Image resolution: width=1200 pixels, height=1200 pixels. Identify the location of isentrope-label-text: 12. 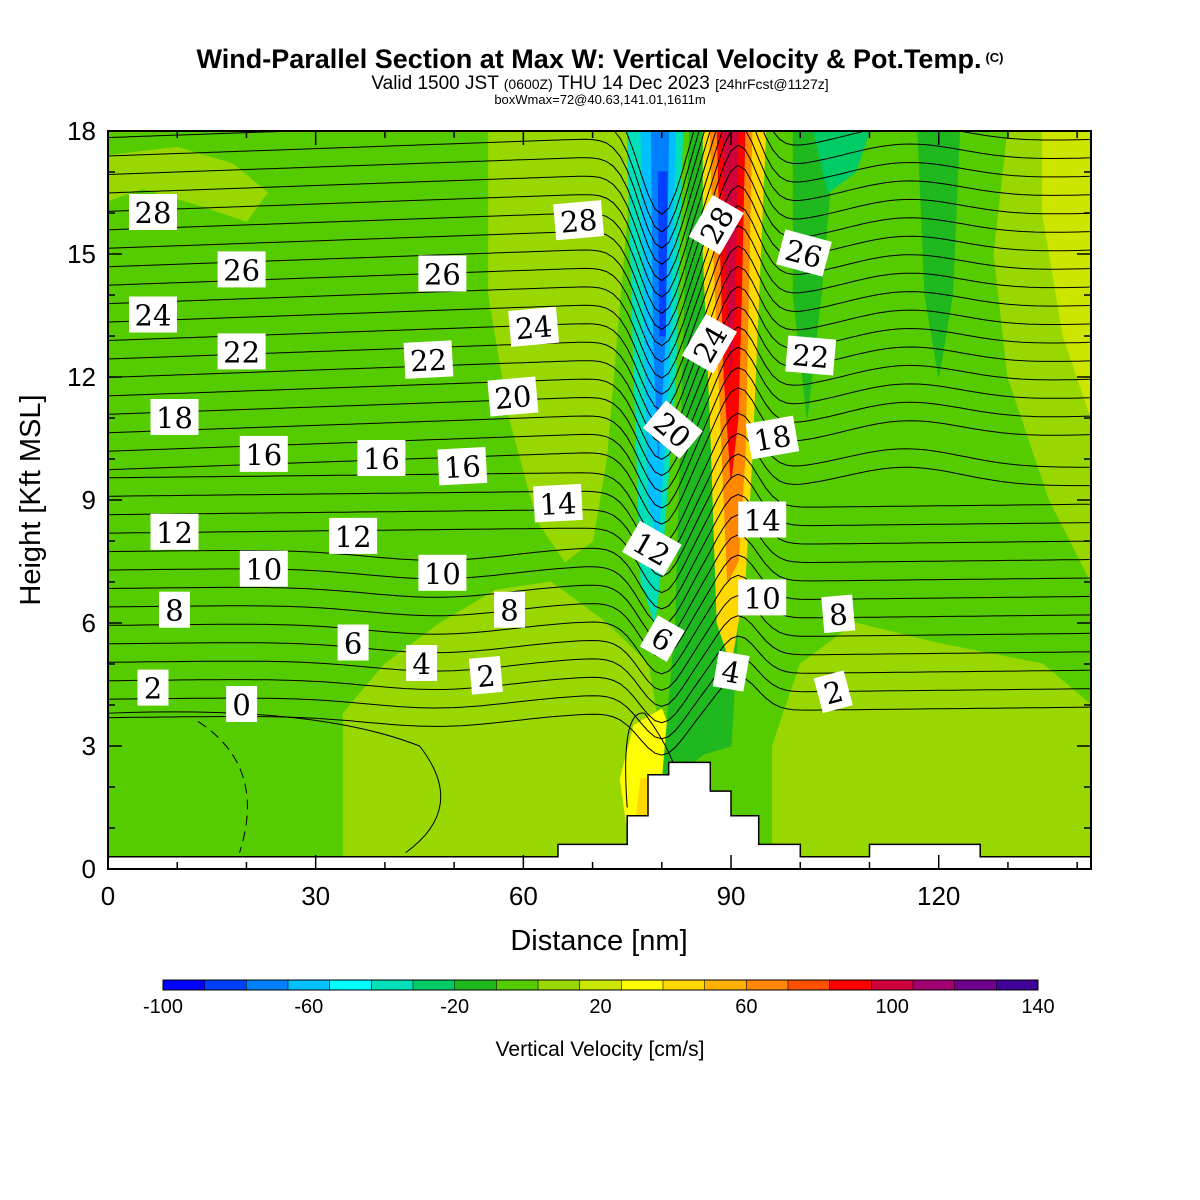
(353, 537).